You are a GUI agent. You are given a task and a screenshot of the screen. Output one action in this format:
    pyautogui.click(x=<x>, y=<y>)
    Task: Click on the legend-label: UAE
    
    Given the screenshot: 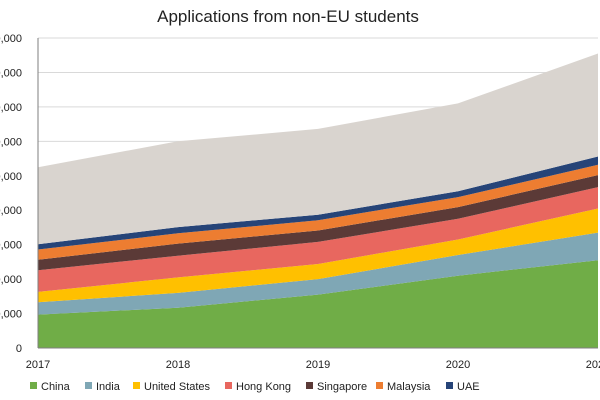 What is the action you would take?
    pyautogui.click(x=468, y=387)
    